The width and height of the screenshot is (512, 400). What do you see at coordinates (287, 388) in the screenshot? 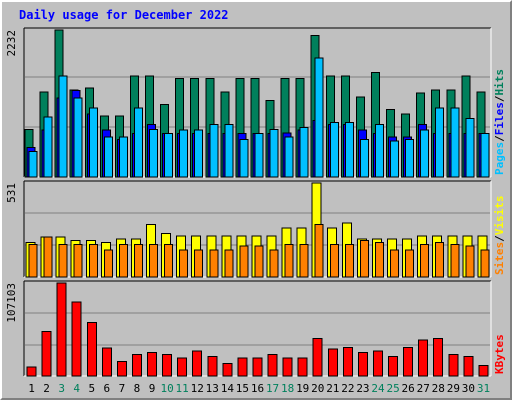
I see `x-tick-label-day-18: 18` at bounding box center [287, 388].